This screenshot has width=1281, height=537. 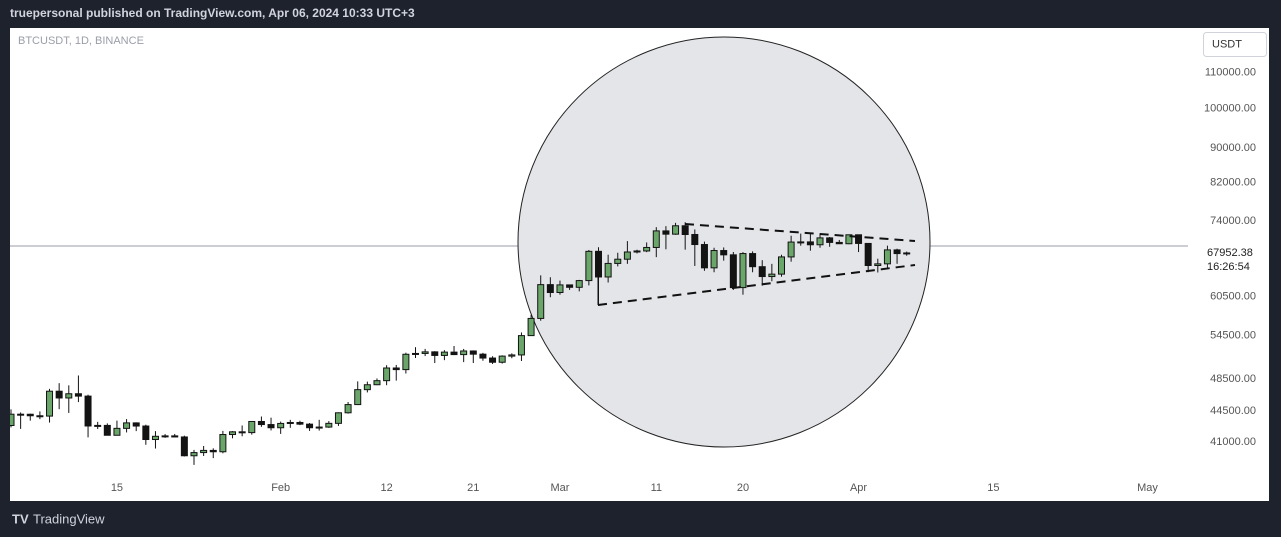 I want to click on x-tick-label: 21, so click(x=473, y=488).